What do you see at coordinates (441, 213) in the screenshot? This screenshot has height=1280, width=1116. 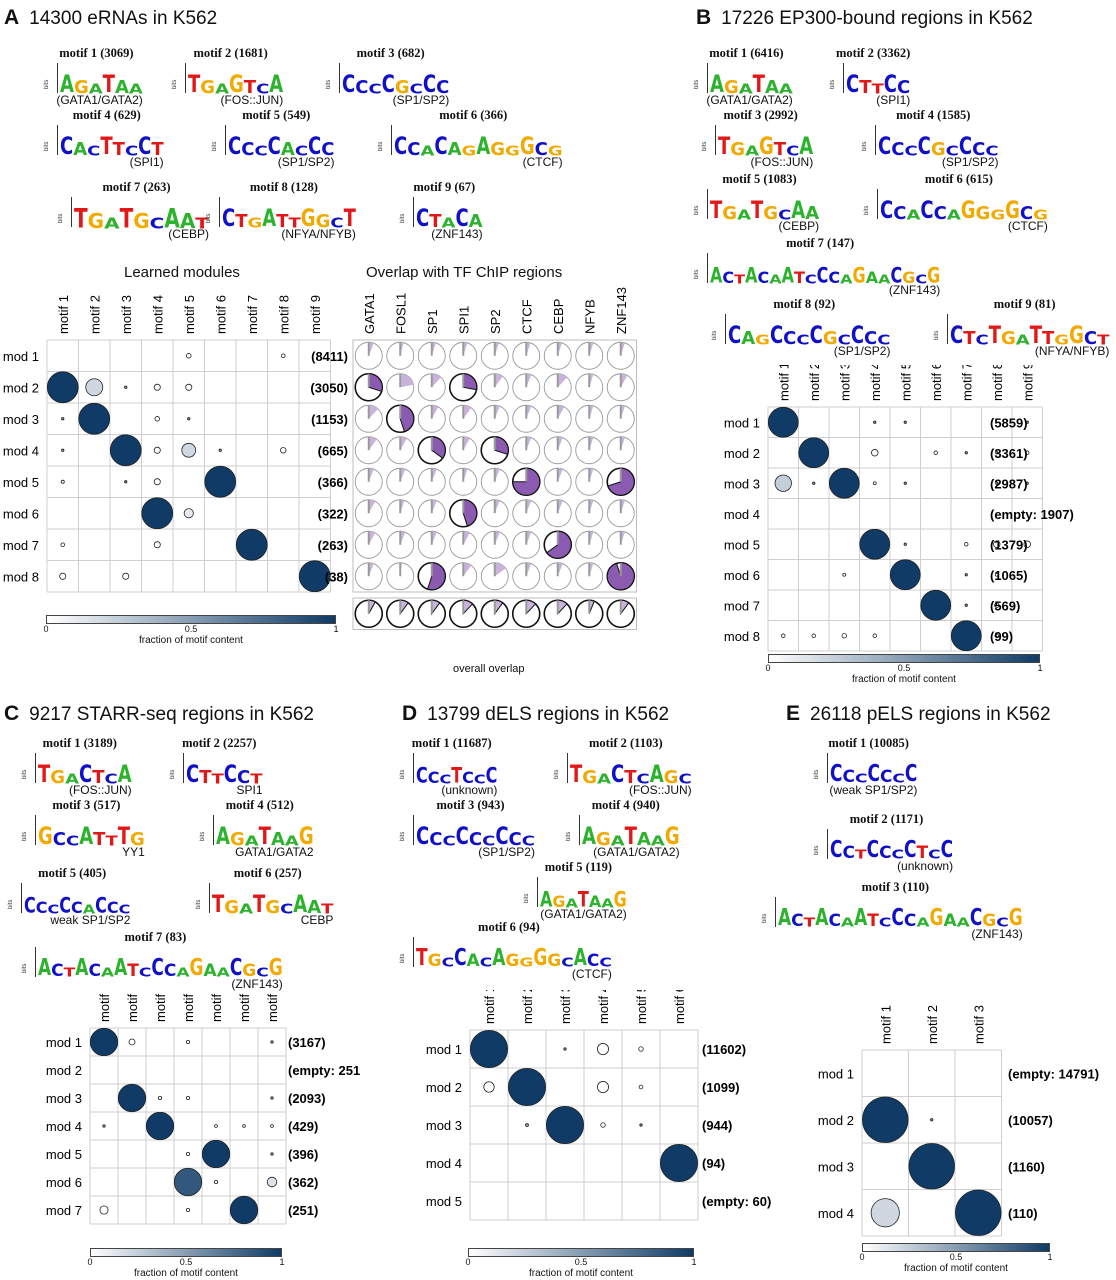 I see `sequence-logo: bits C T A C A` at bounding box center [441, 213].